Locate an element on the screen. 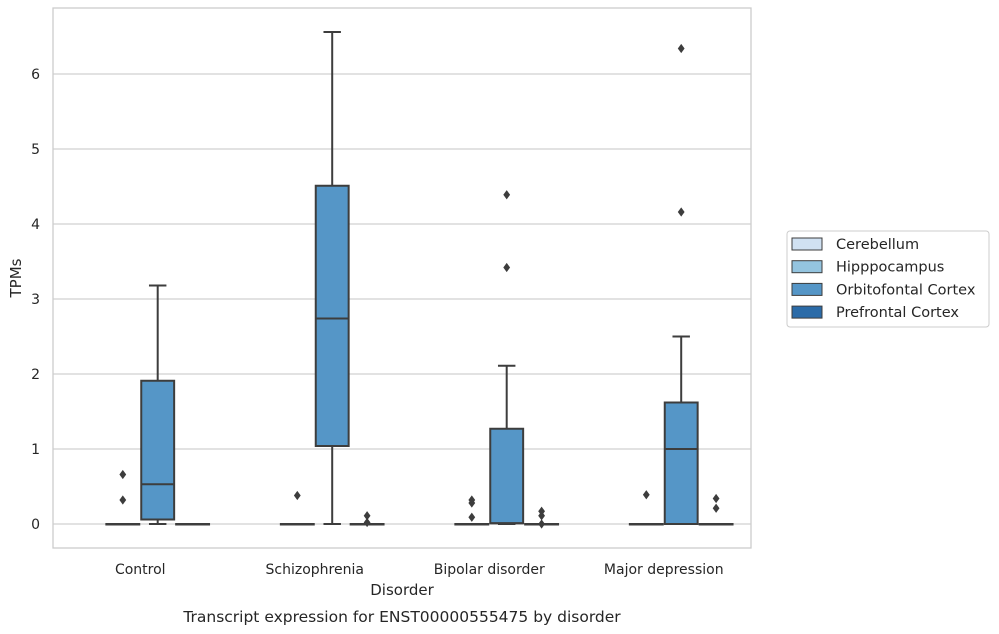  y-tick-label-2: 2 is located at coordinates (35, 375).